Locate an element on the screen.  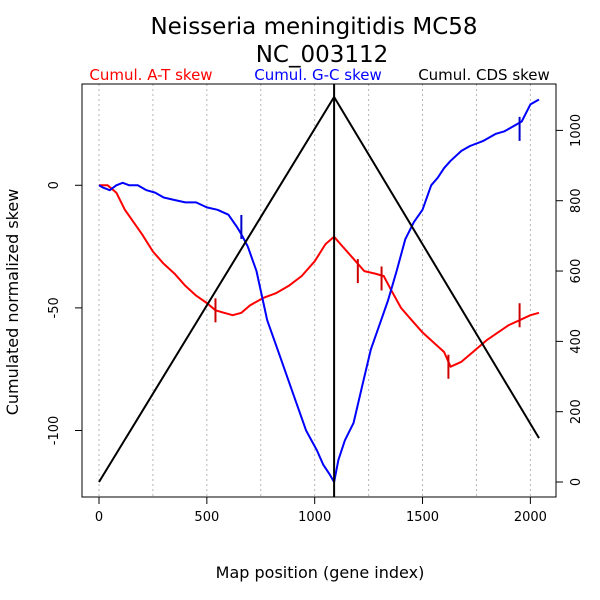
y-axis-left: -100 -50 0 is located at coordinates (64, 313).